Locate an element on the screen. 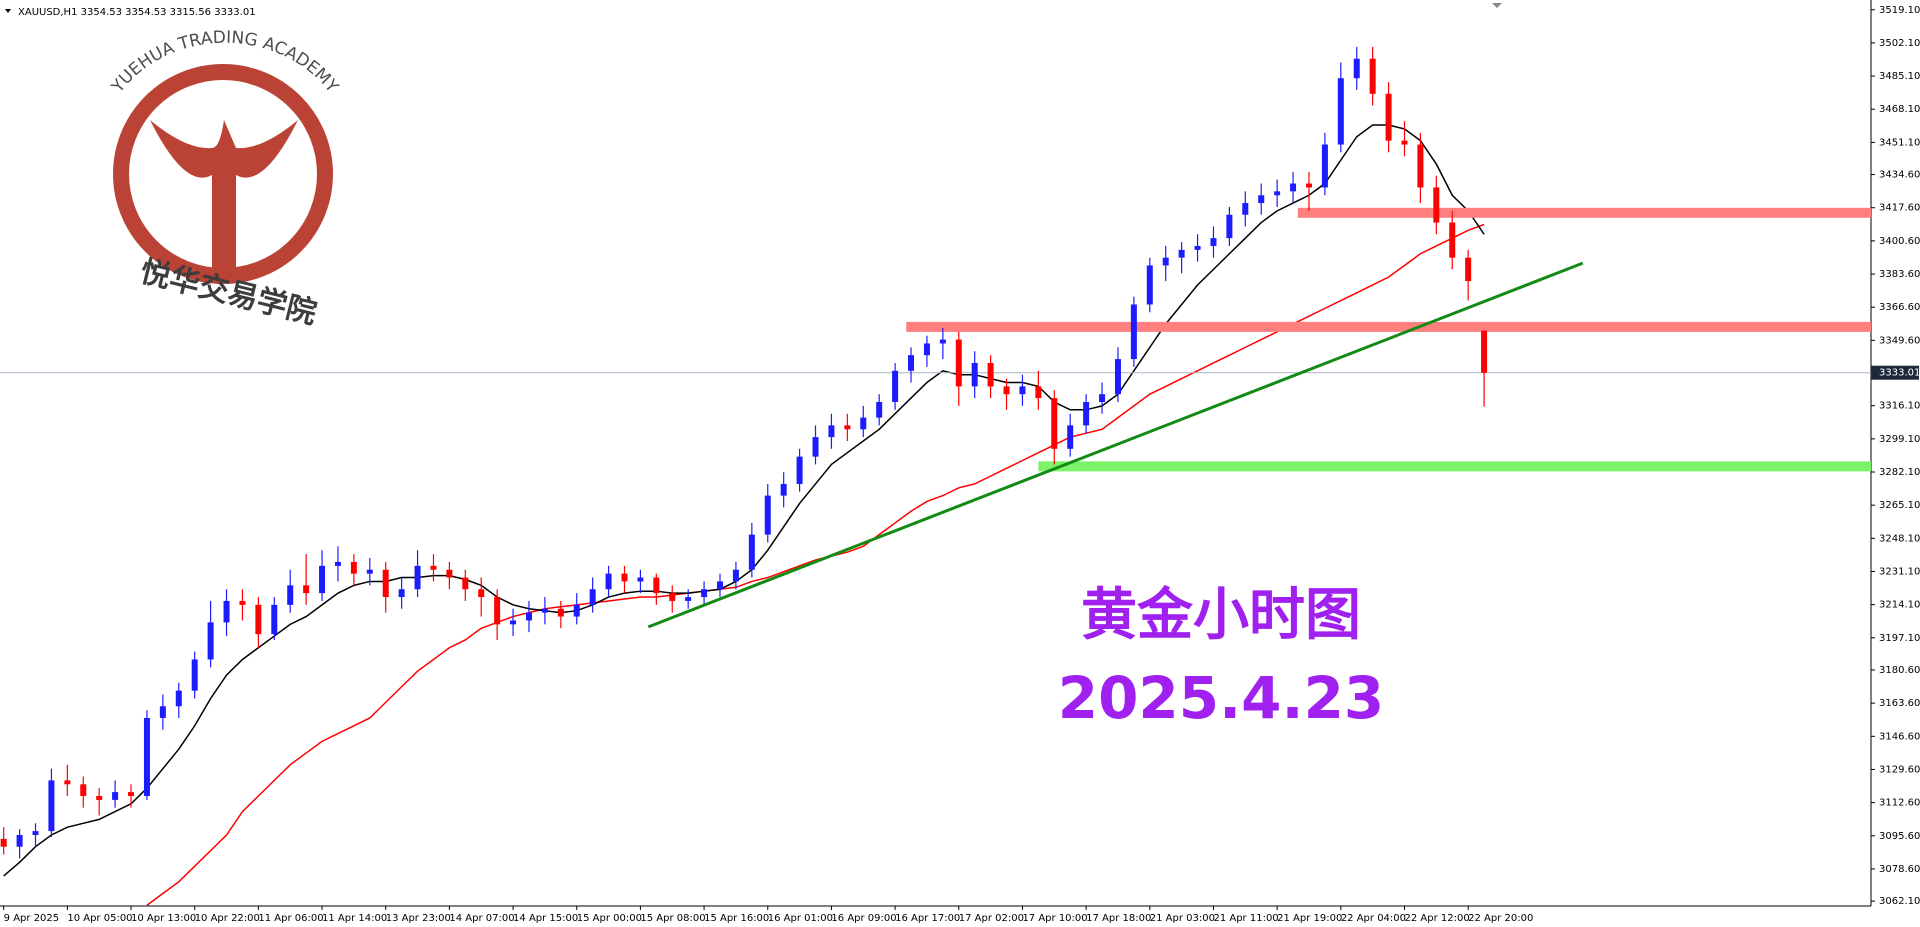 The height and width of the screenshot is (927, 1920). x-tick-label: 10 Apr 22:00 is located at coordinates (227, 918).